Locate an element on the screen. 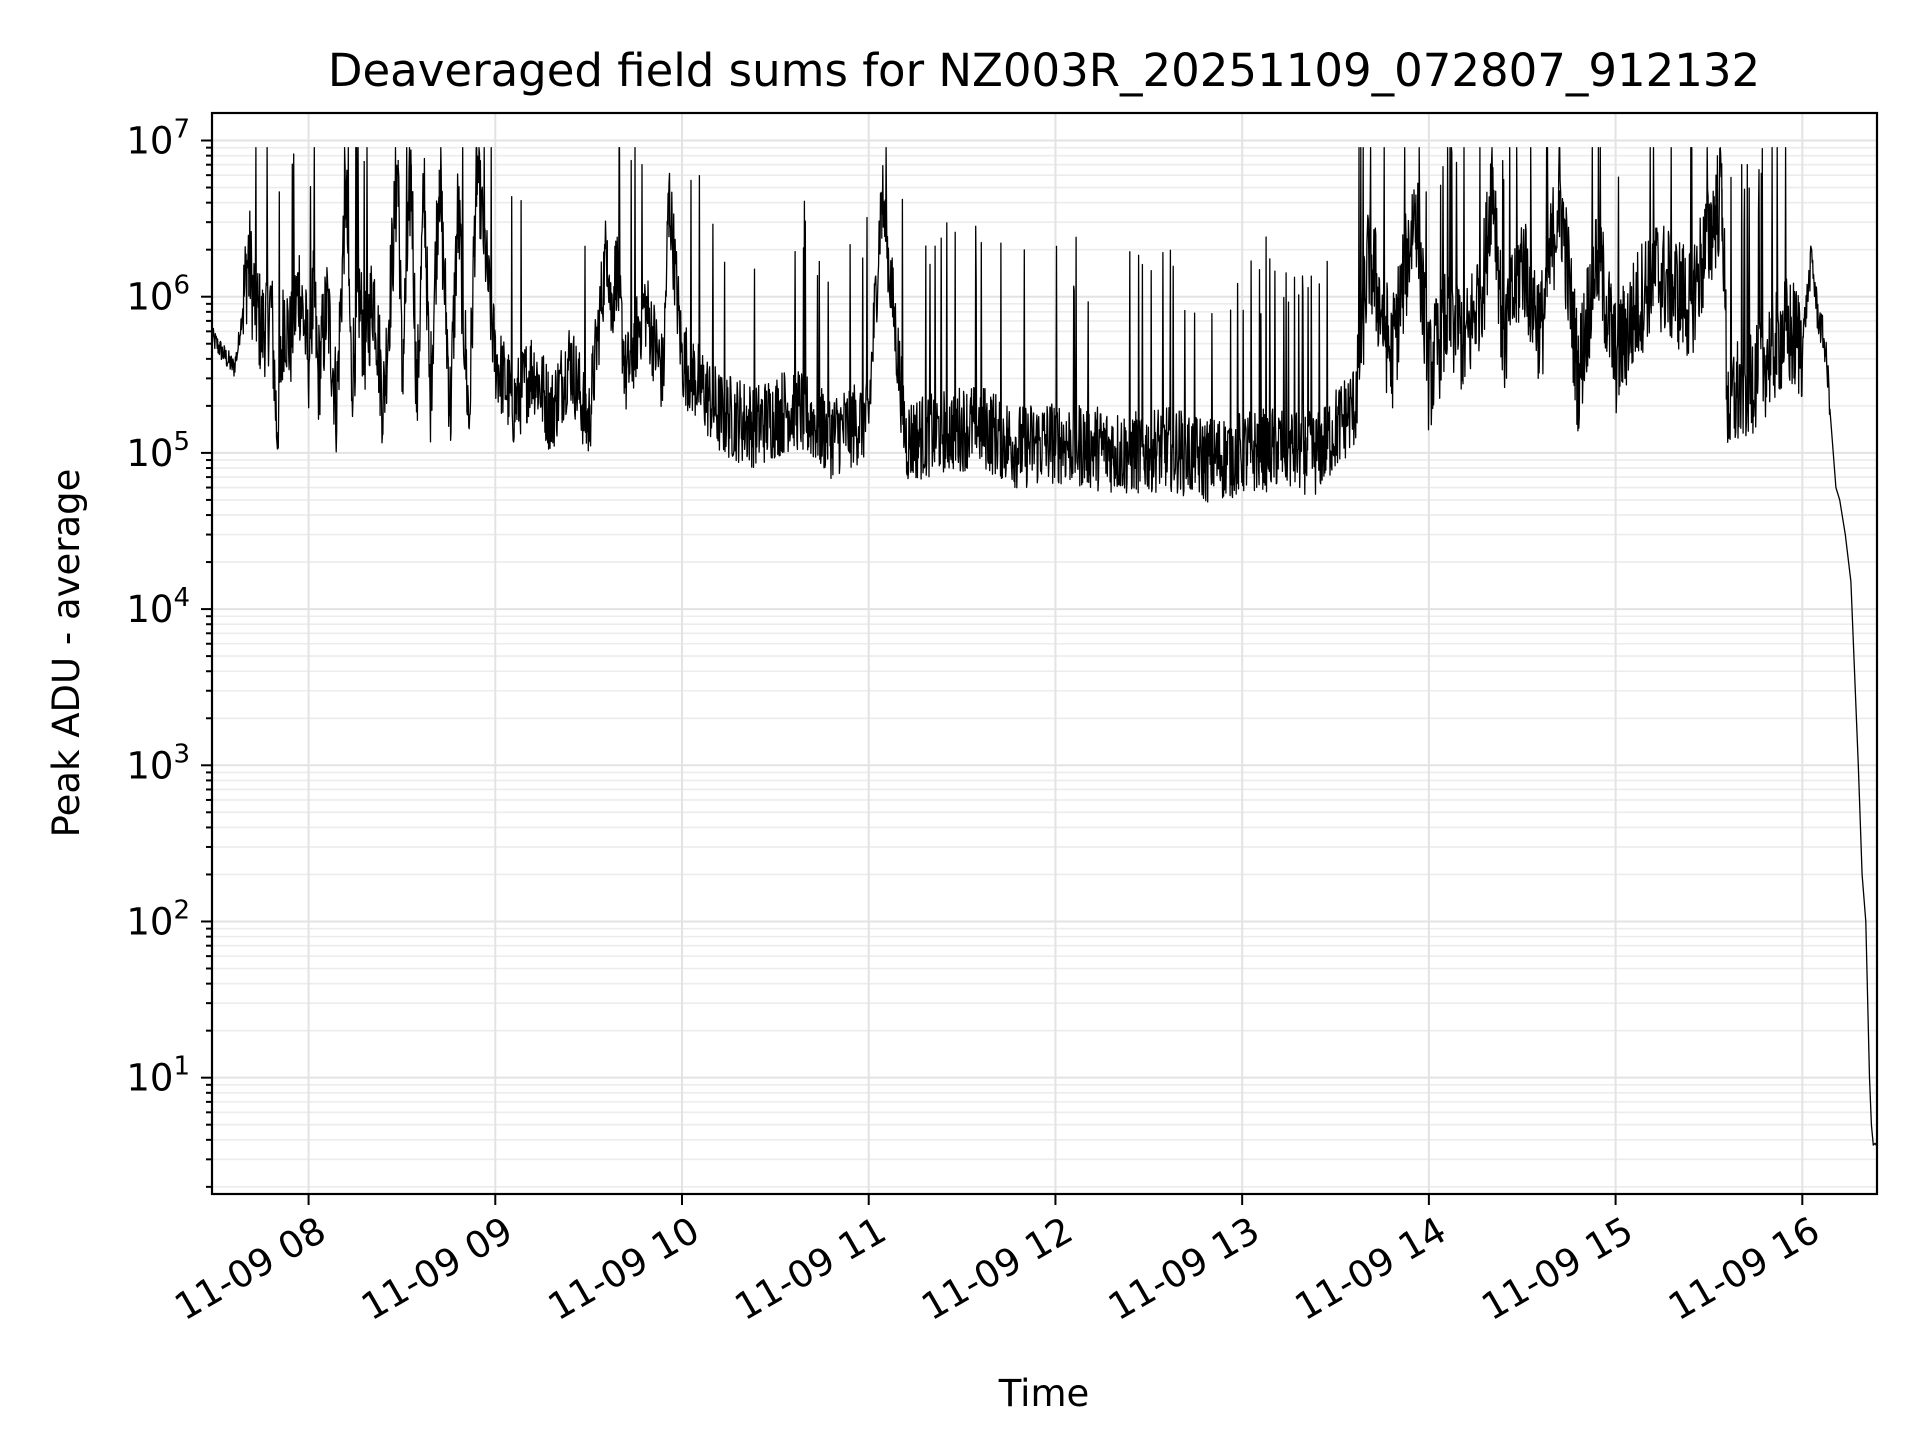 This screenshot has height=1440, width=1920. y-tick-label: 102 is located at coordinates (158, 919).